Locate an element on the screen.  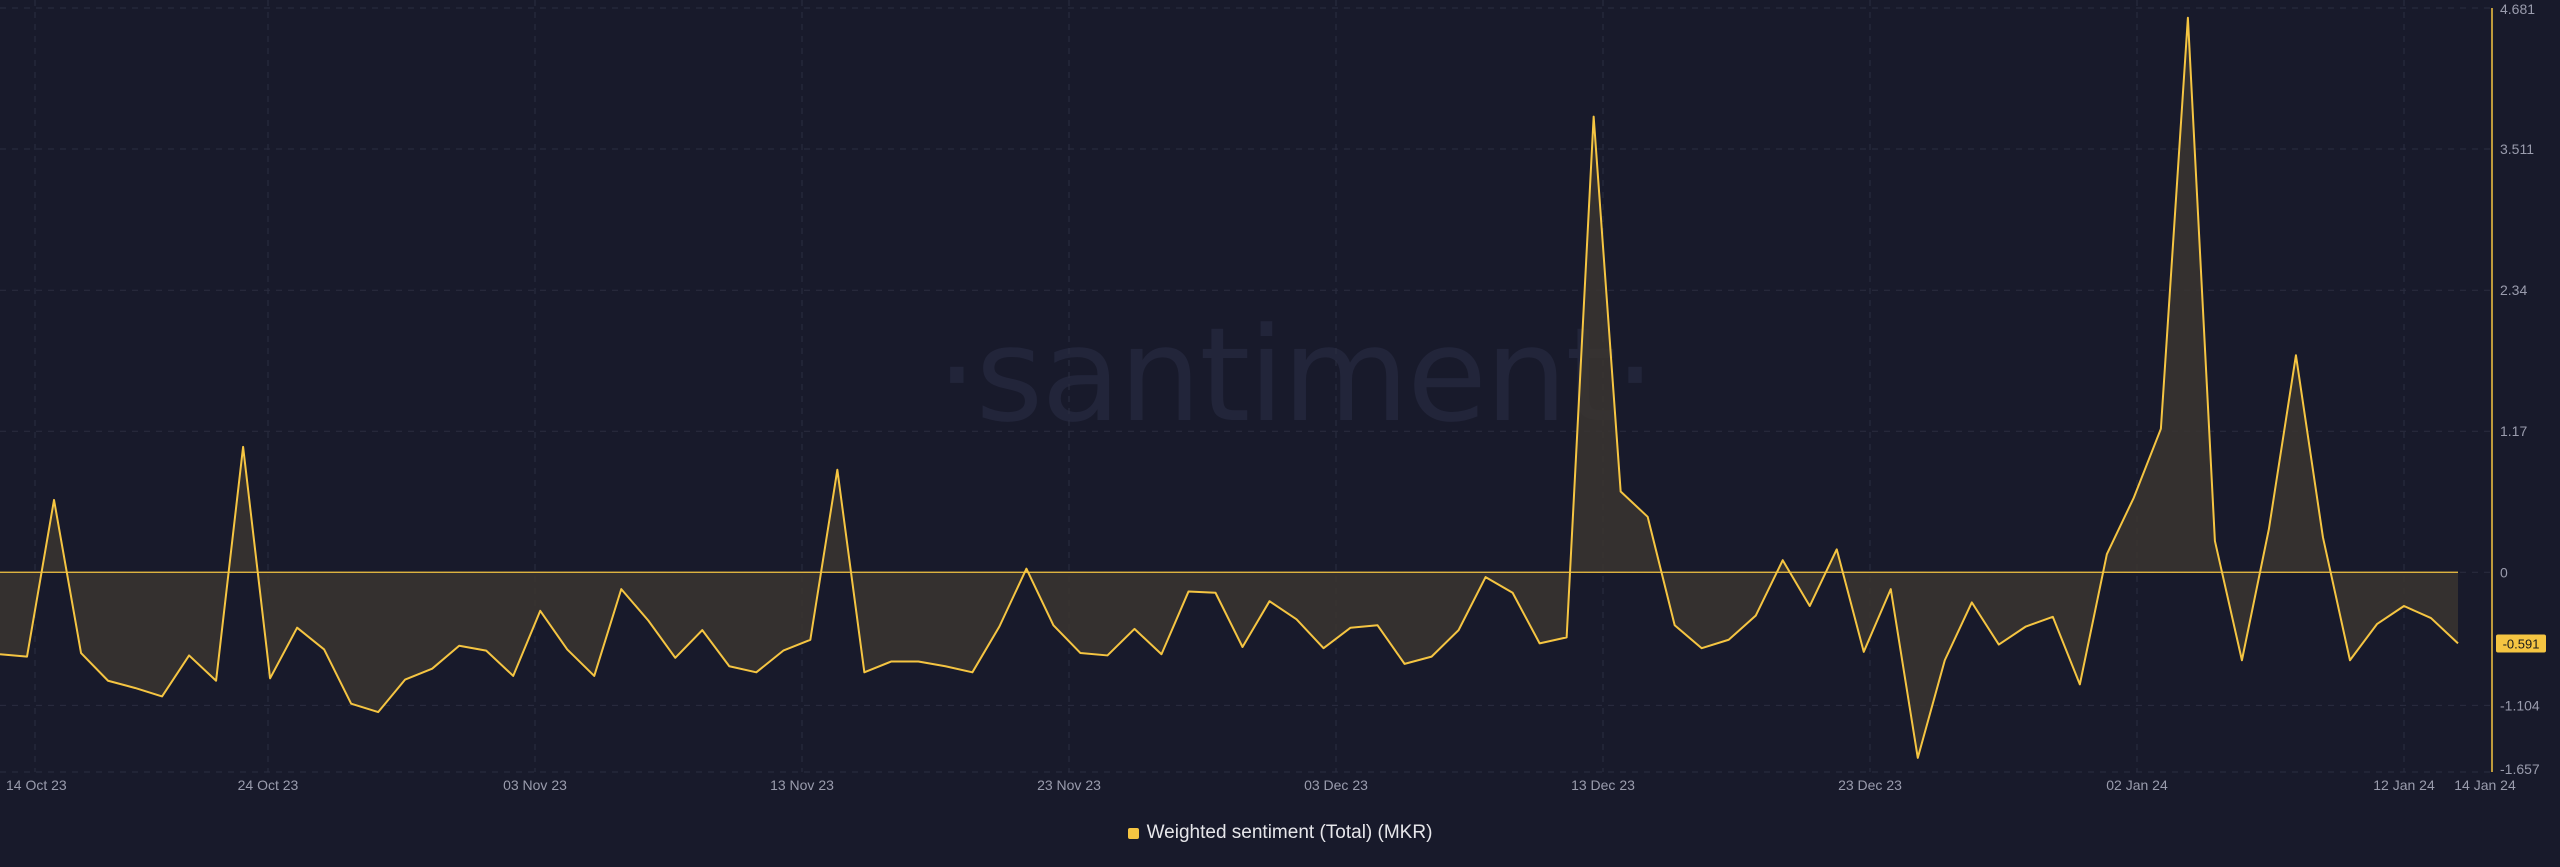
y-tick-label-1: 3.511 is located at coordinates (2517, 149).